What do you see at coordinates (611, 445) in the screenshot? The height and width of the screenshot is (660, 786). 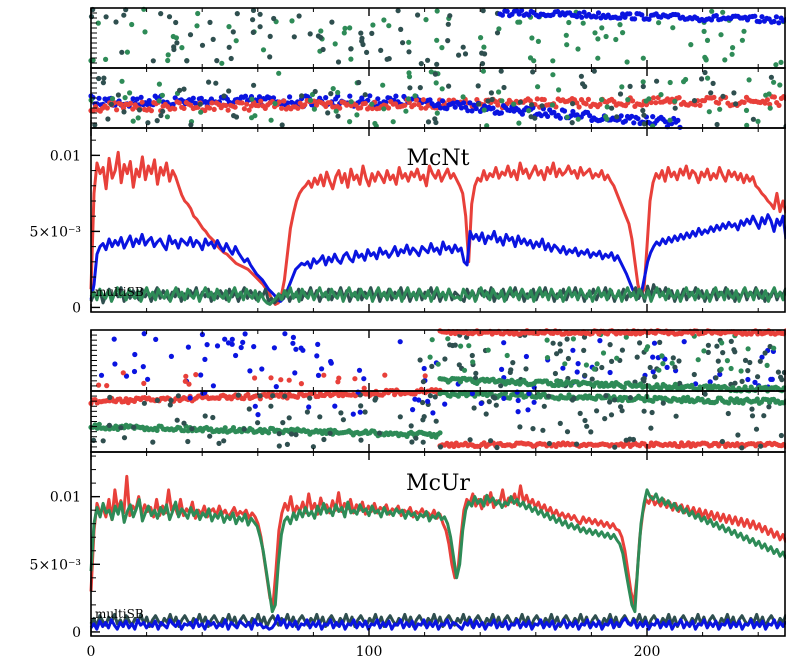 I see `phase4-red-band2` at bounding box center [611, 445].